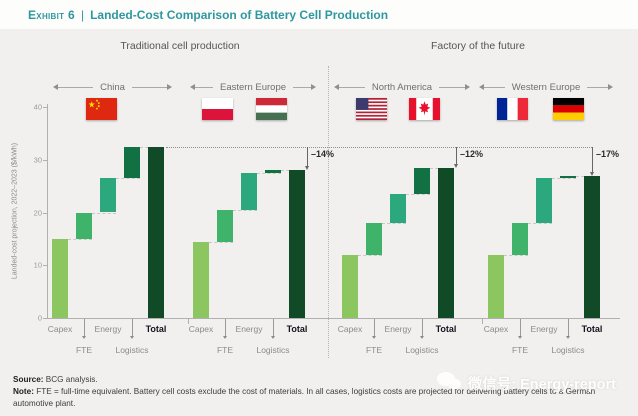 Image resolution: width=638 pixels, height=416 pixels. Describe the element at coordinates (28, 379) in the screenshot. I see `source-label: Source:` at that location.